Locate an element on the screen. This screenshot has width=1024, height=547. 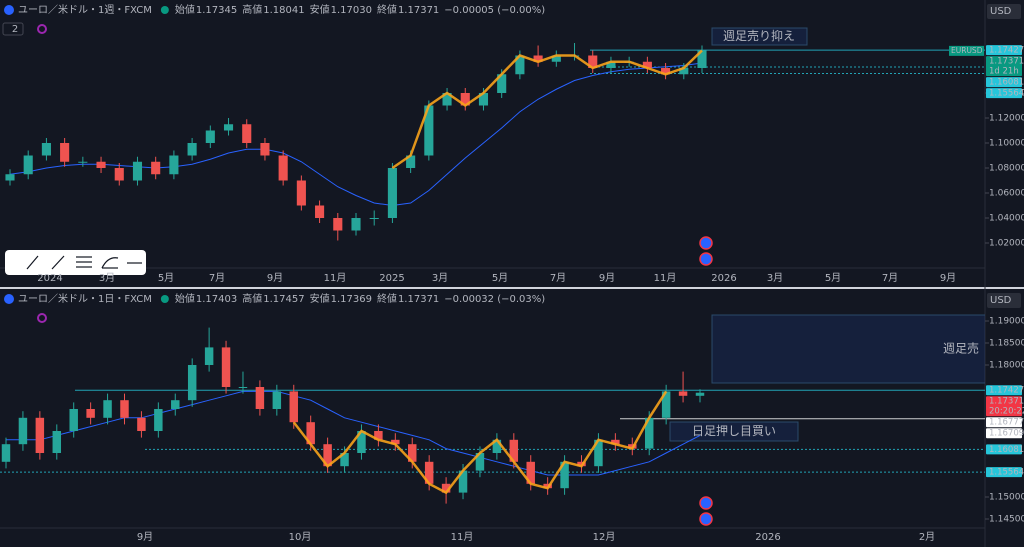
time-label: 10月 is located at coordinates (300, 537).